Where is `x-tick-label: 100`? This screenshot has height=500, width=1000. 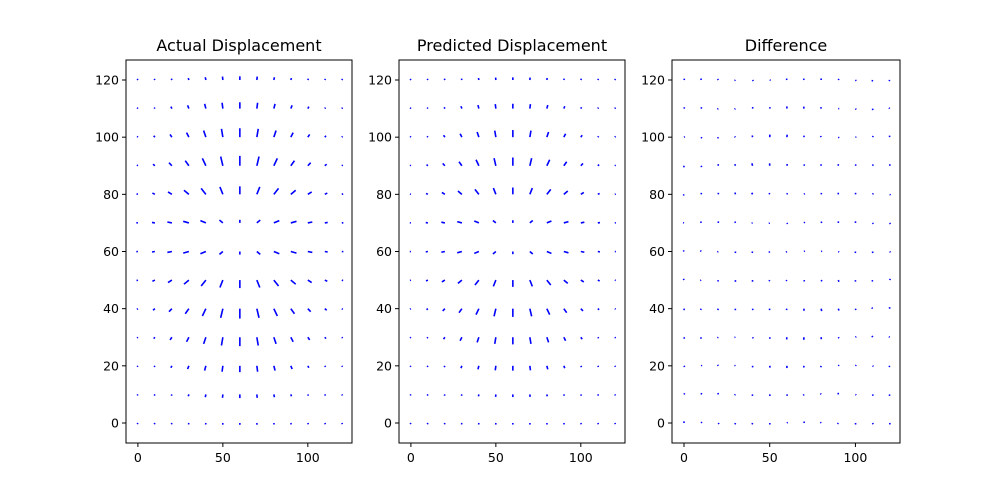
x-tick-label: 100 is located at coordinates (581, 457).